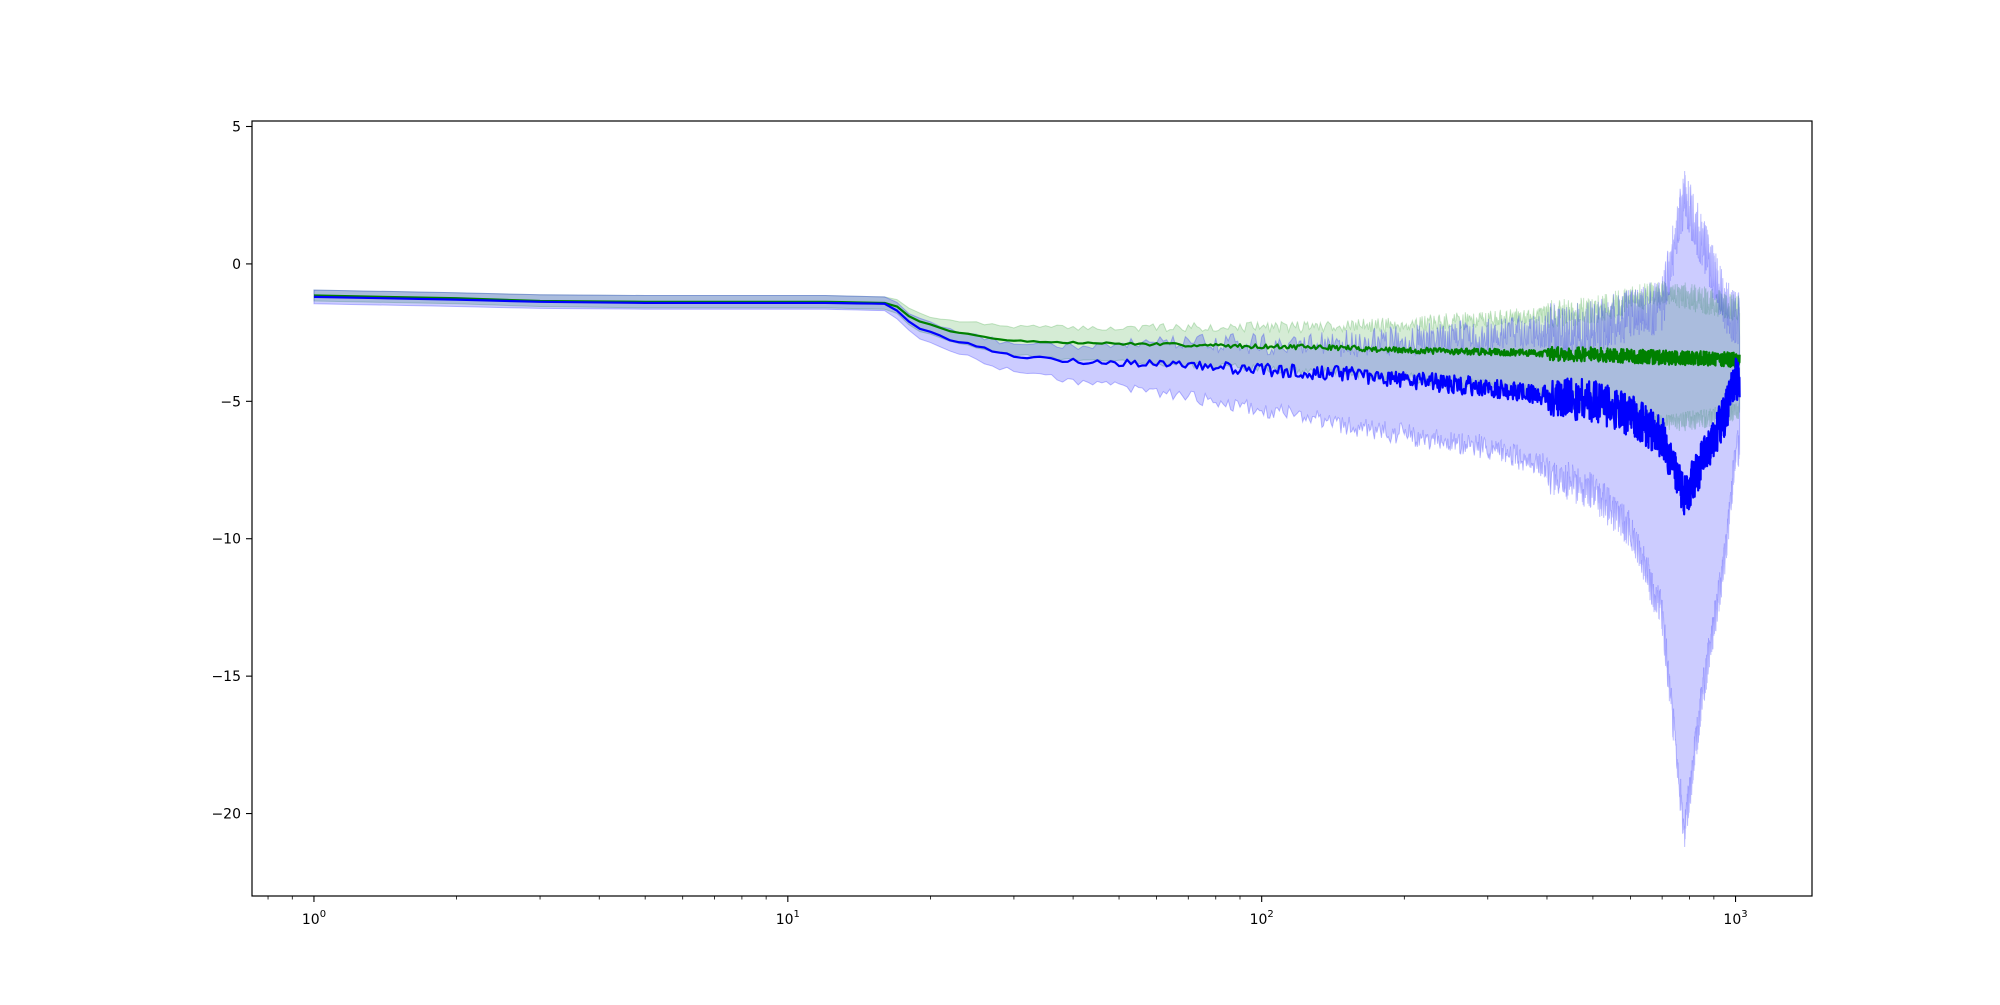 The image size is (2000, 1005). I want to click on x-axis: 10⁰ 10¹ 10² 10³, so click(1007, 912).